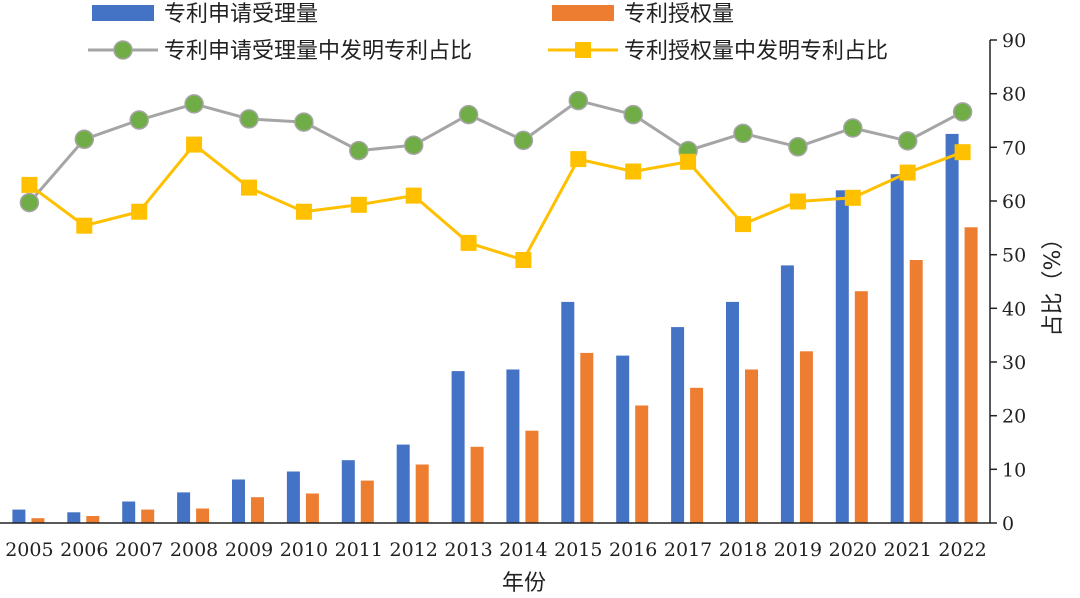 This screenshot has width=1080, height=598. What do you see at coordinates (129, 512) in the screenshot?
I see `bar-applications-2007` at bounding box center [129, 512].